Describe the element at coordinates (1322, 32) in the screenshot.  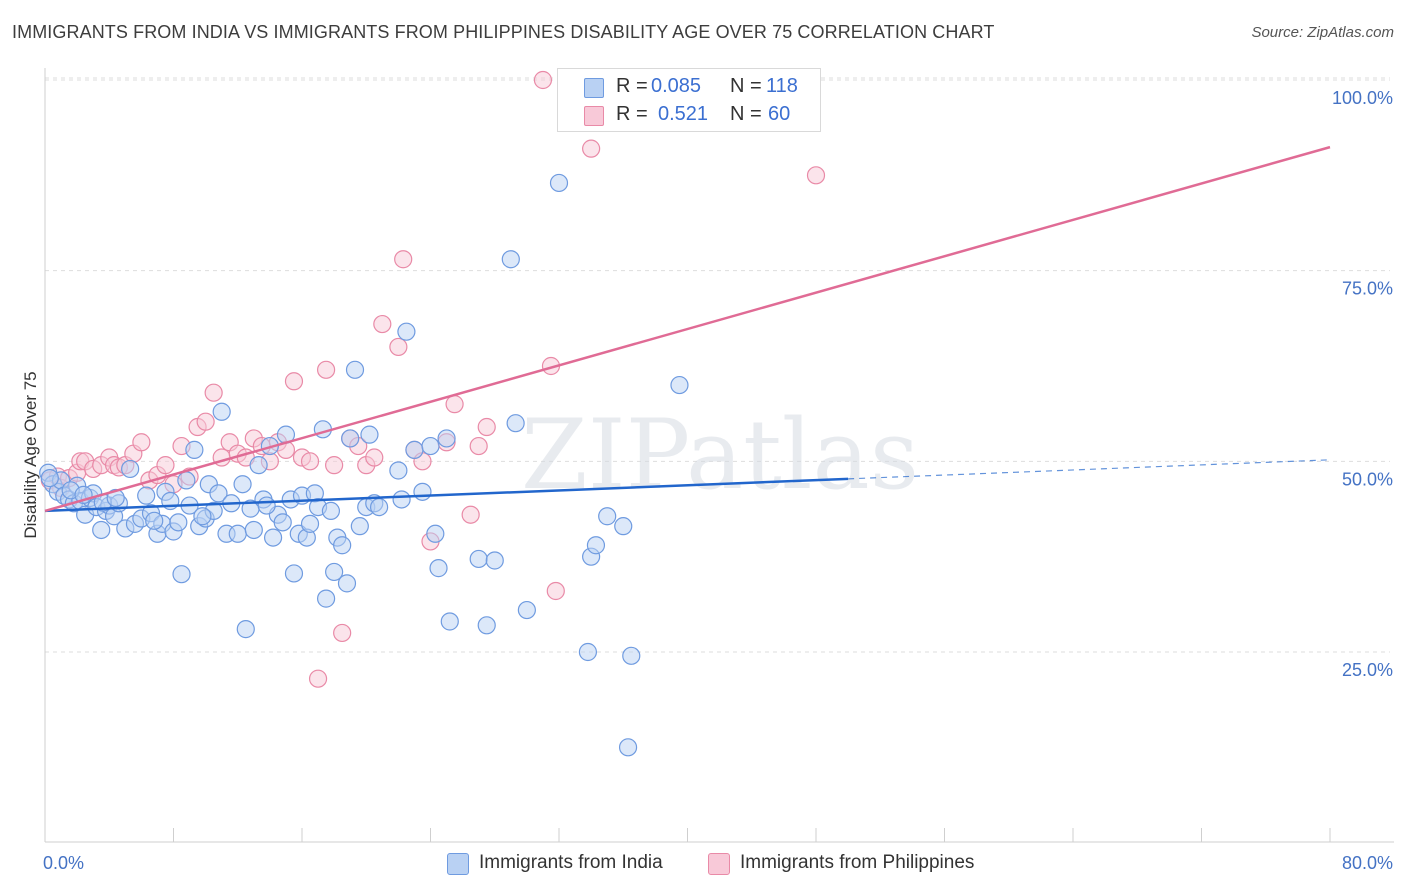
I see `source-label: Source: ZipAtlas.com` at that location.